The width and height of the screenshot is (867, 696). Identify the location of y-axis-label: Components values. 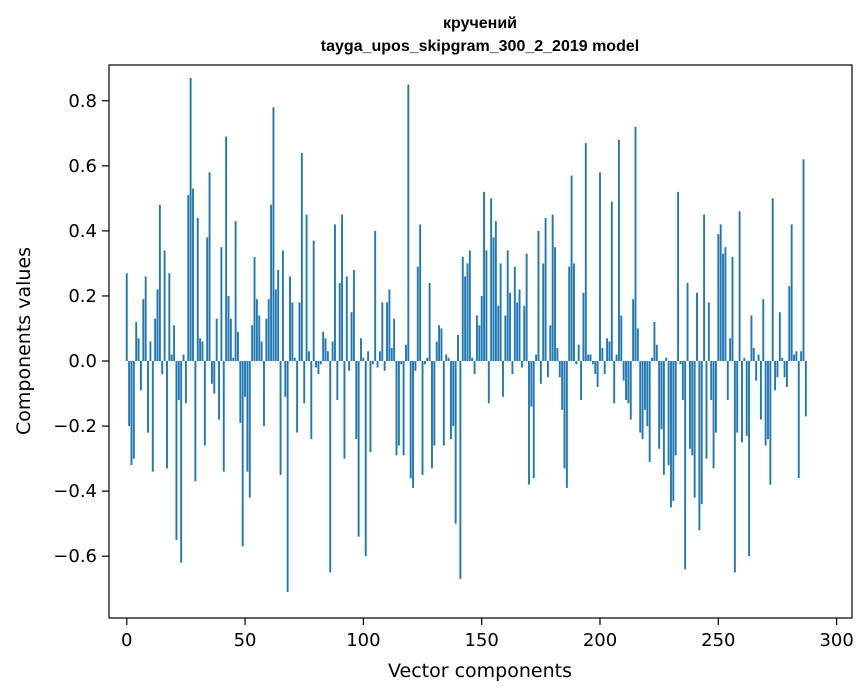
(24, 341).